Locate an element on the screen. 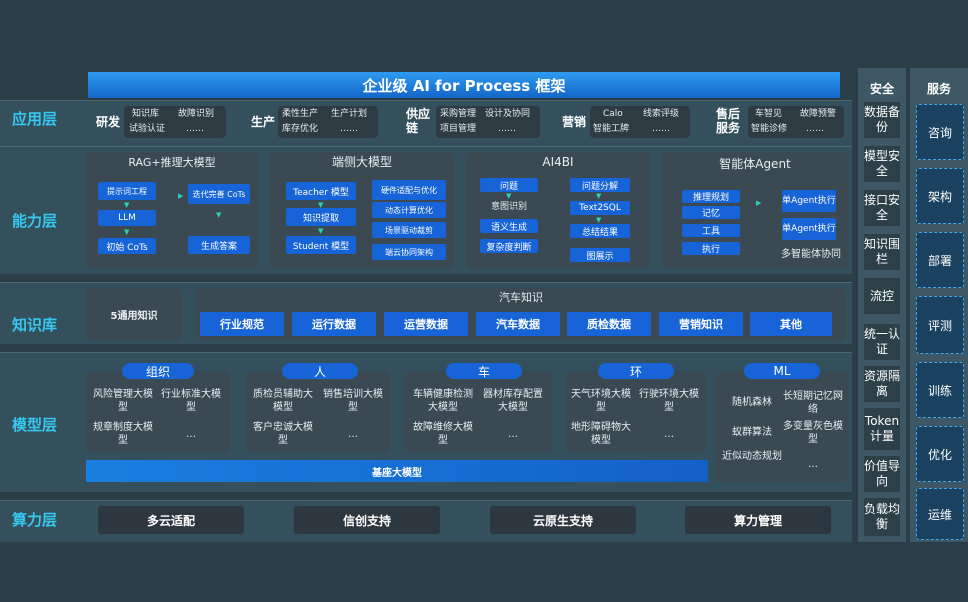  service-item: 咨询 is located at coordinates (940, 132).